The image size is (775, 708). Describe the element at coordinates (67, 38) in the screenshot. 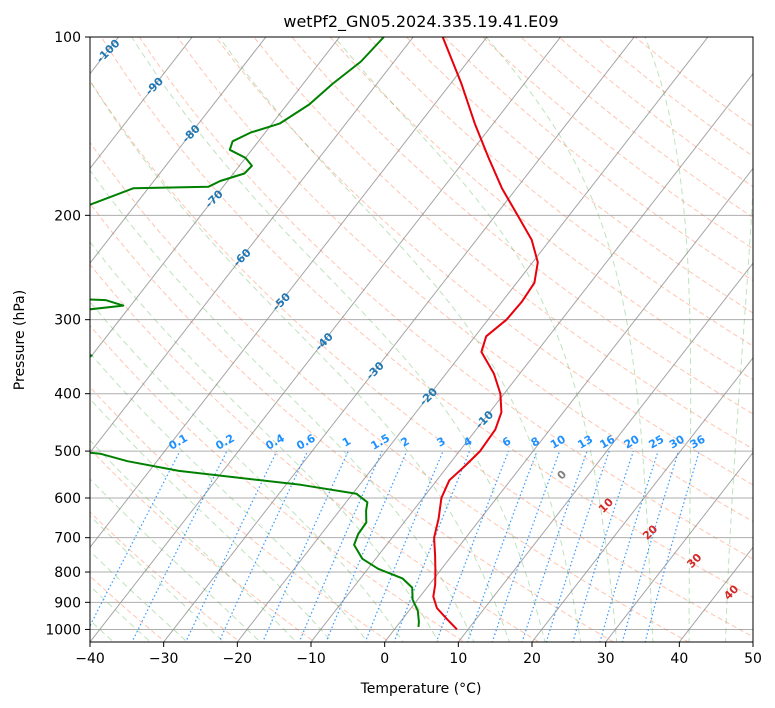

I see `y-tick-label: 100` at that location.